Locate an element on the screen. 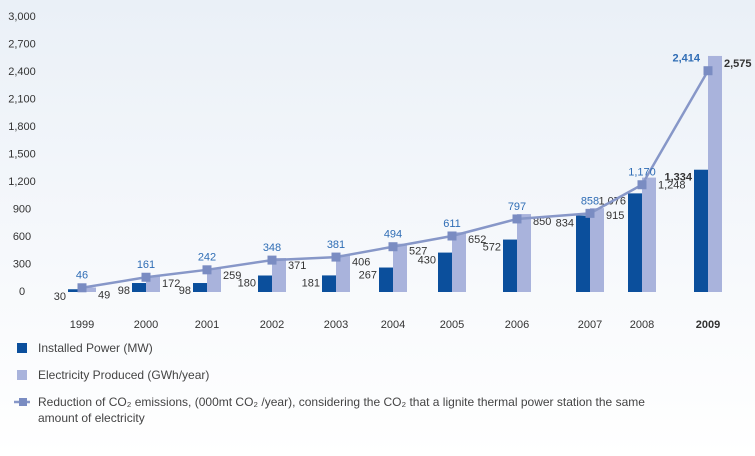 The height and width of the screenshot is (456, 755). y-tick-label: 1,500 is located at coordinates (22, 154).